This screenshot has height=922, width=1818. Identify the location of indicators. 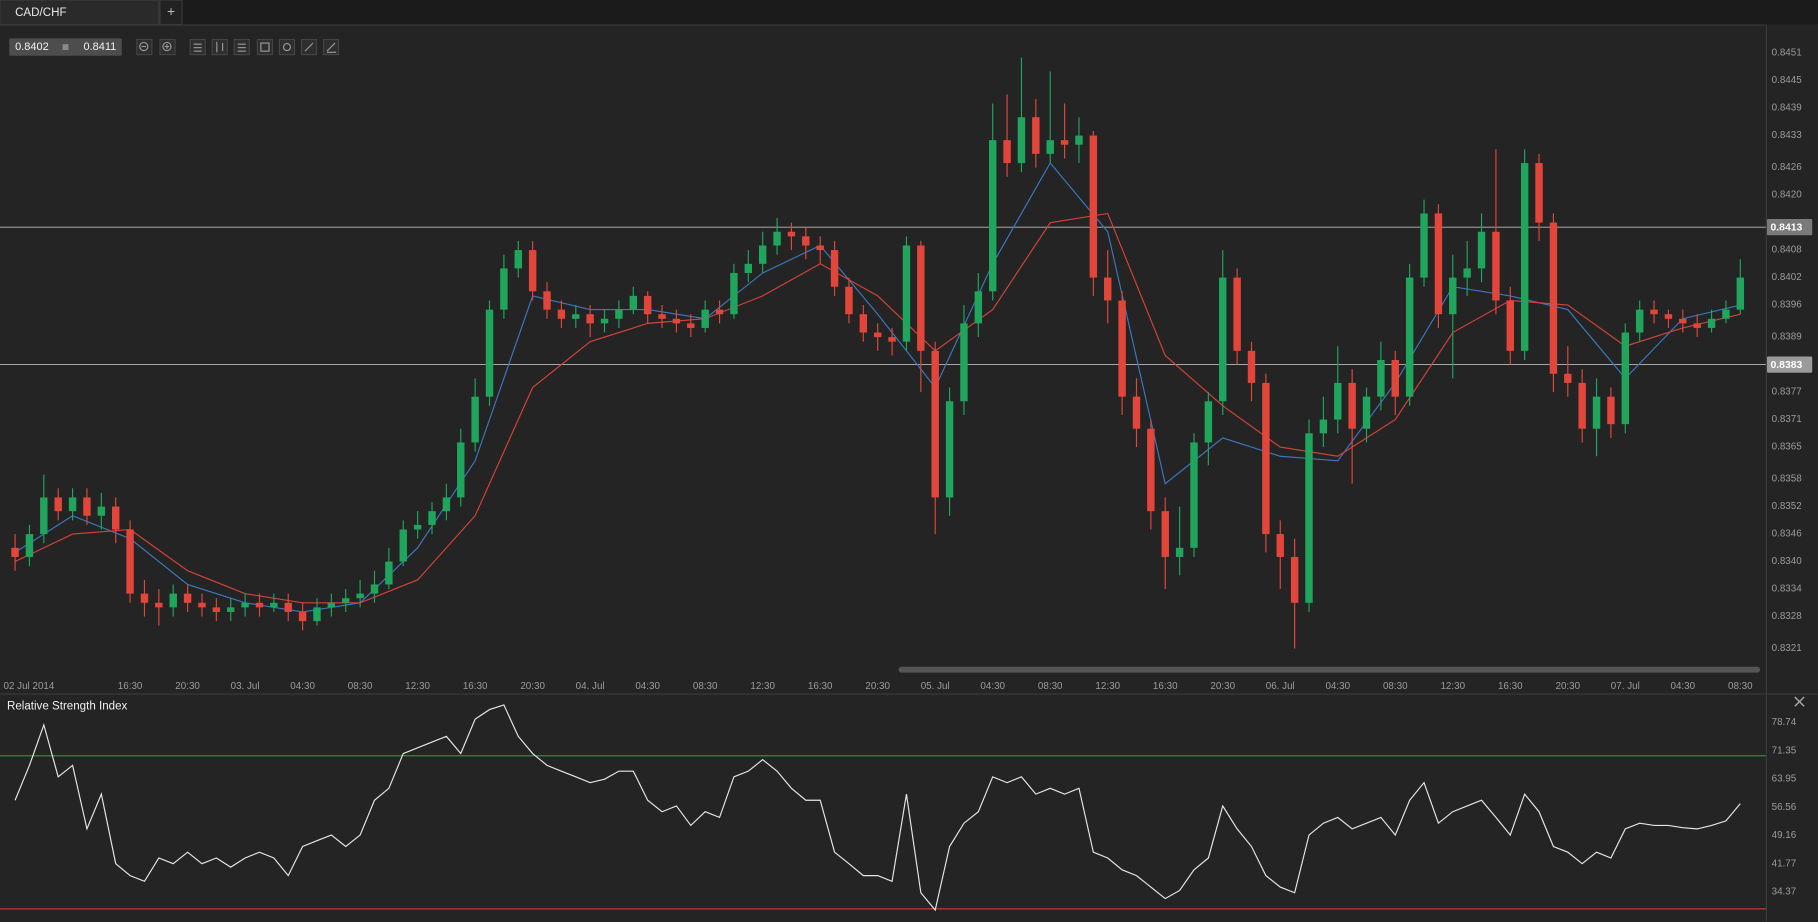
(265, 47).